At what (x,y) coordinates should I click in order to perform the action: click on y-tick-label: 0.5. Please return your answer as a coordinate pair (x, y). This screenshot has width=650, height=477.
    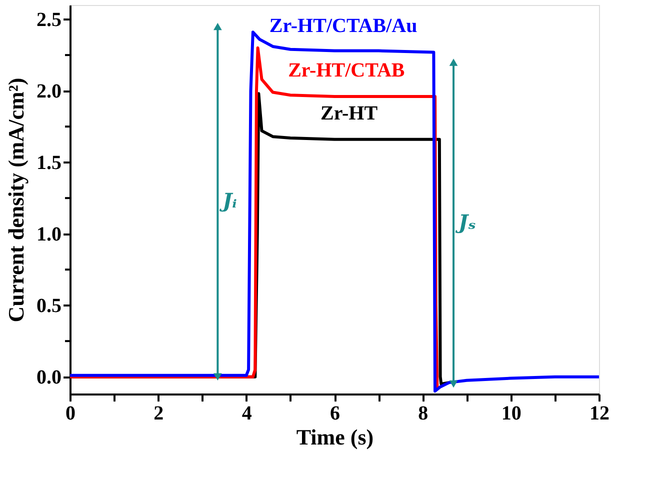
    Looking at the image, I should click on (49, 305).